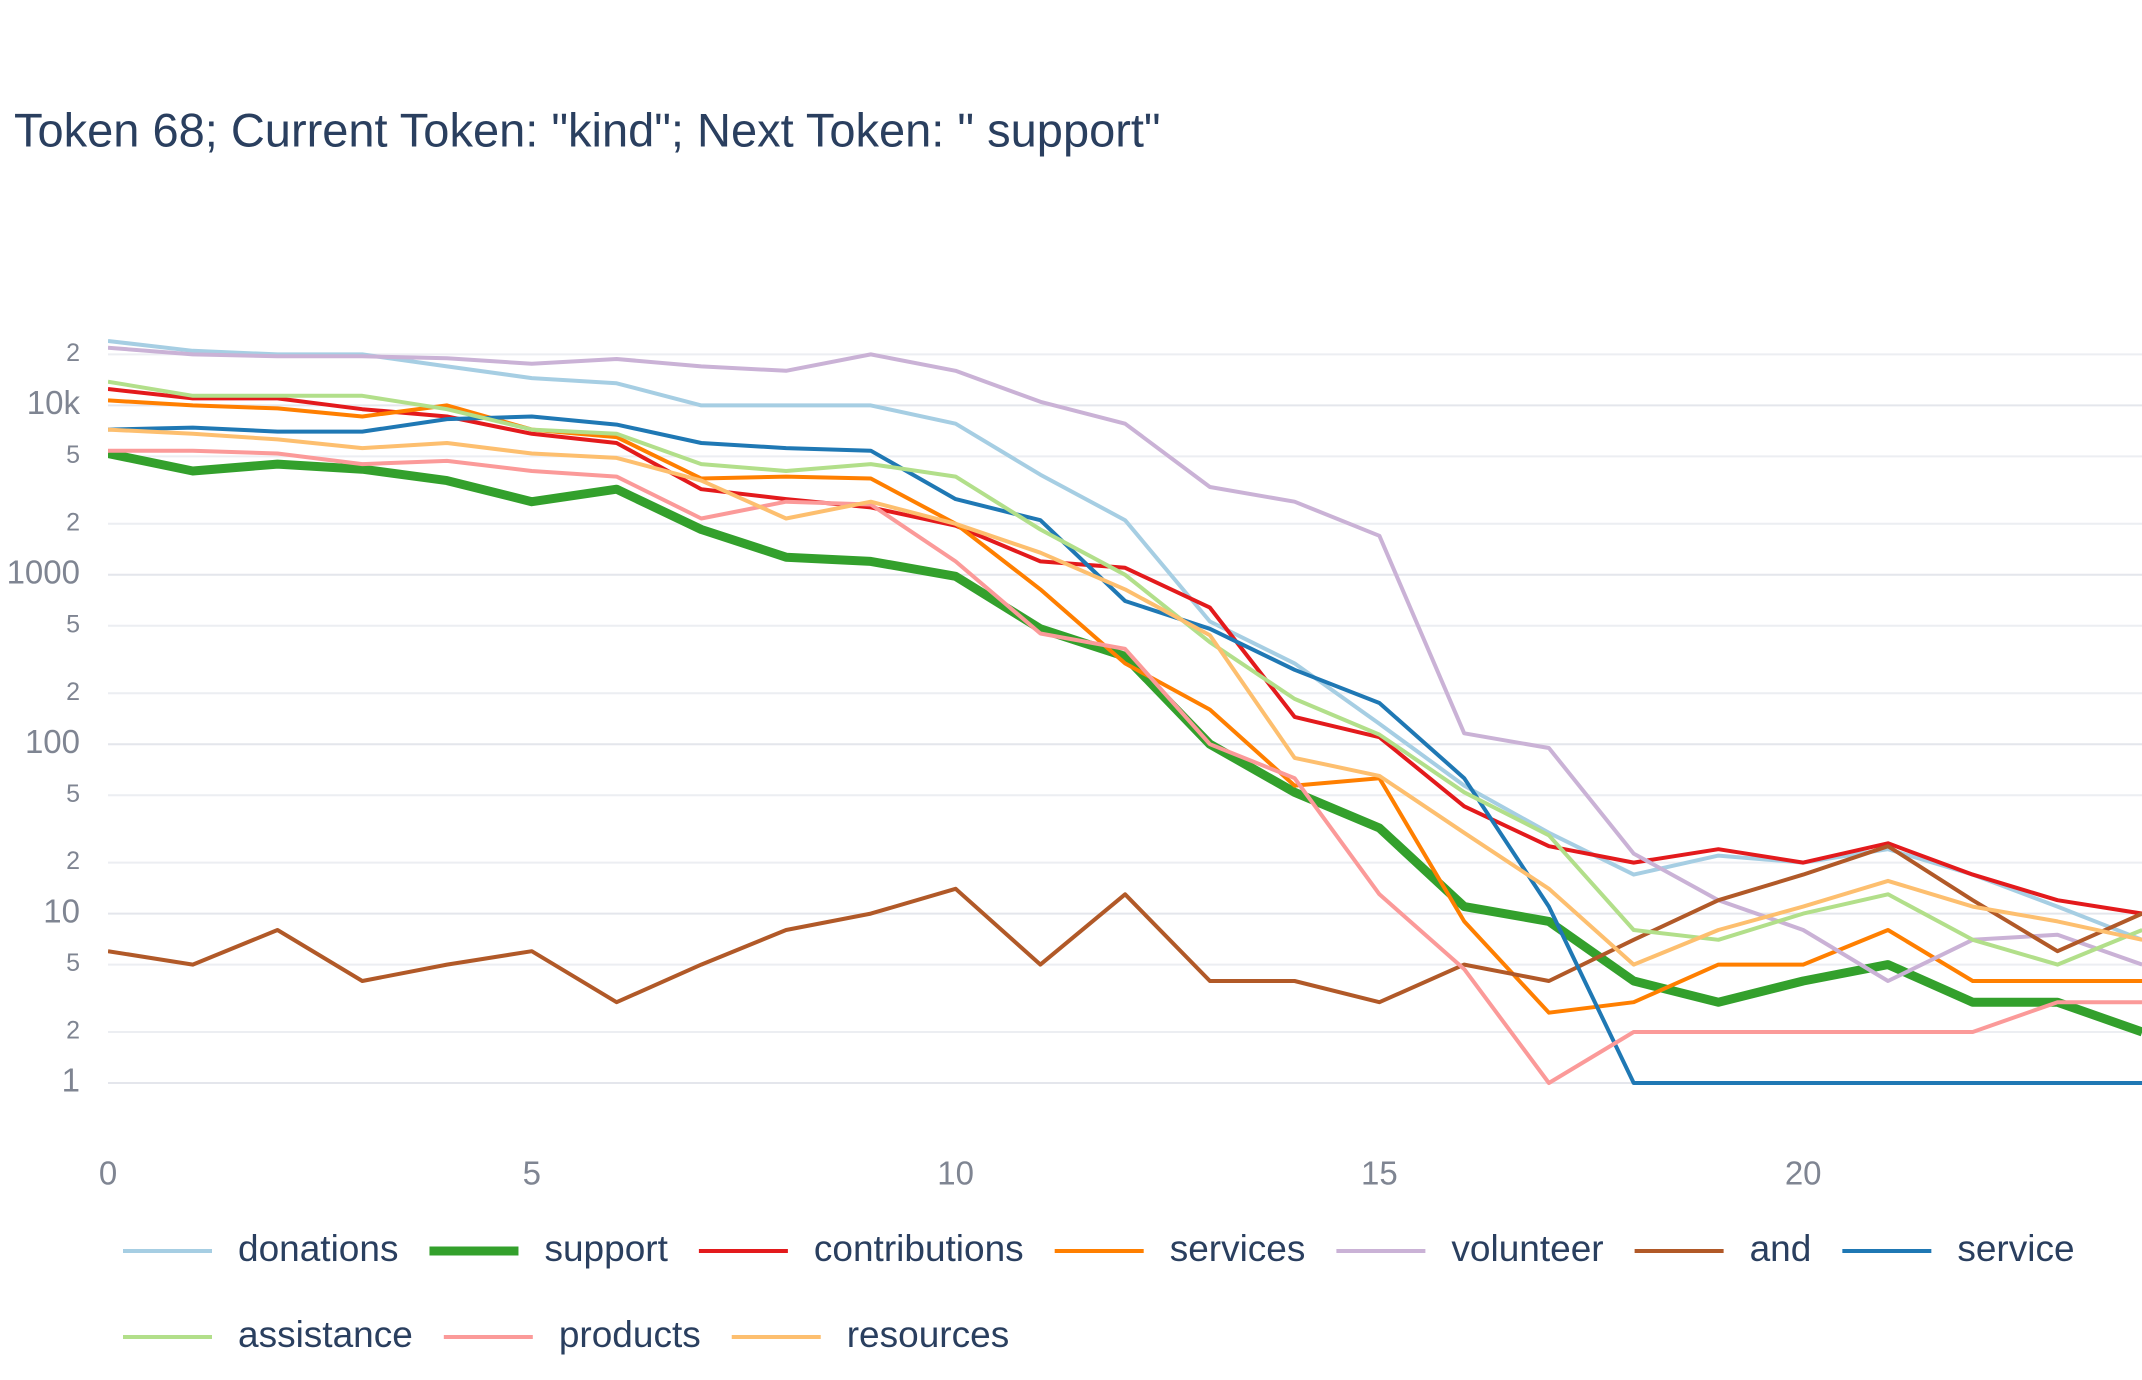 Image resolution: width=2142 pixels, height=1380 pixels. What do you see at coordinates (61, 910) in the screenshot?
I see `y-tick-label: 10` at bounding box center [61, 910].